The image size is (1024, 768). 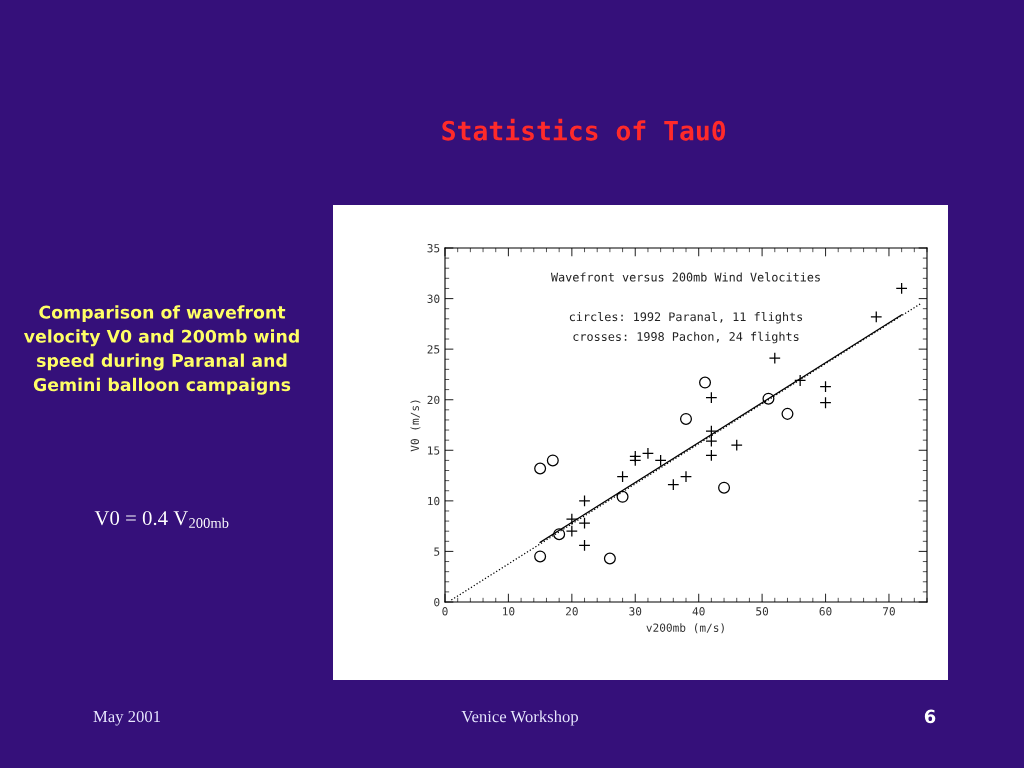 What do you see at coordinates (698, 611) in the screenshot?
I see `x-tick-label: 40` at bounding box center [698, 611].